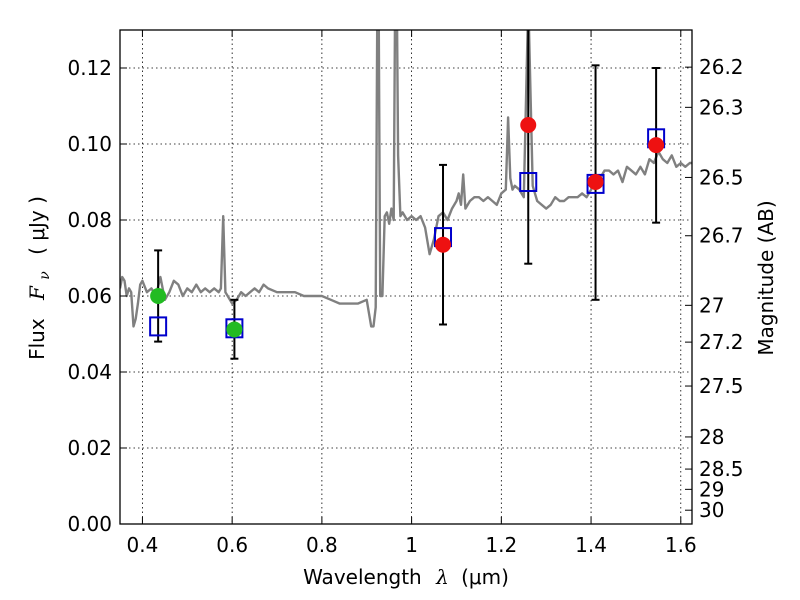 This screenshot has height=600, width=800. I want to click on y-axis-label: Flux, so click(37, 339).